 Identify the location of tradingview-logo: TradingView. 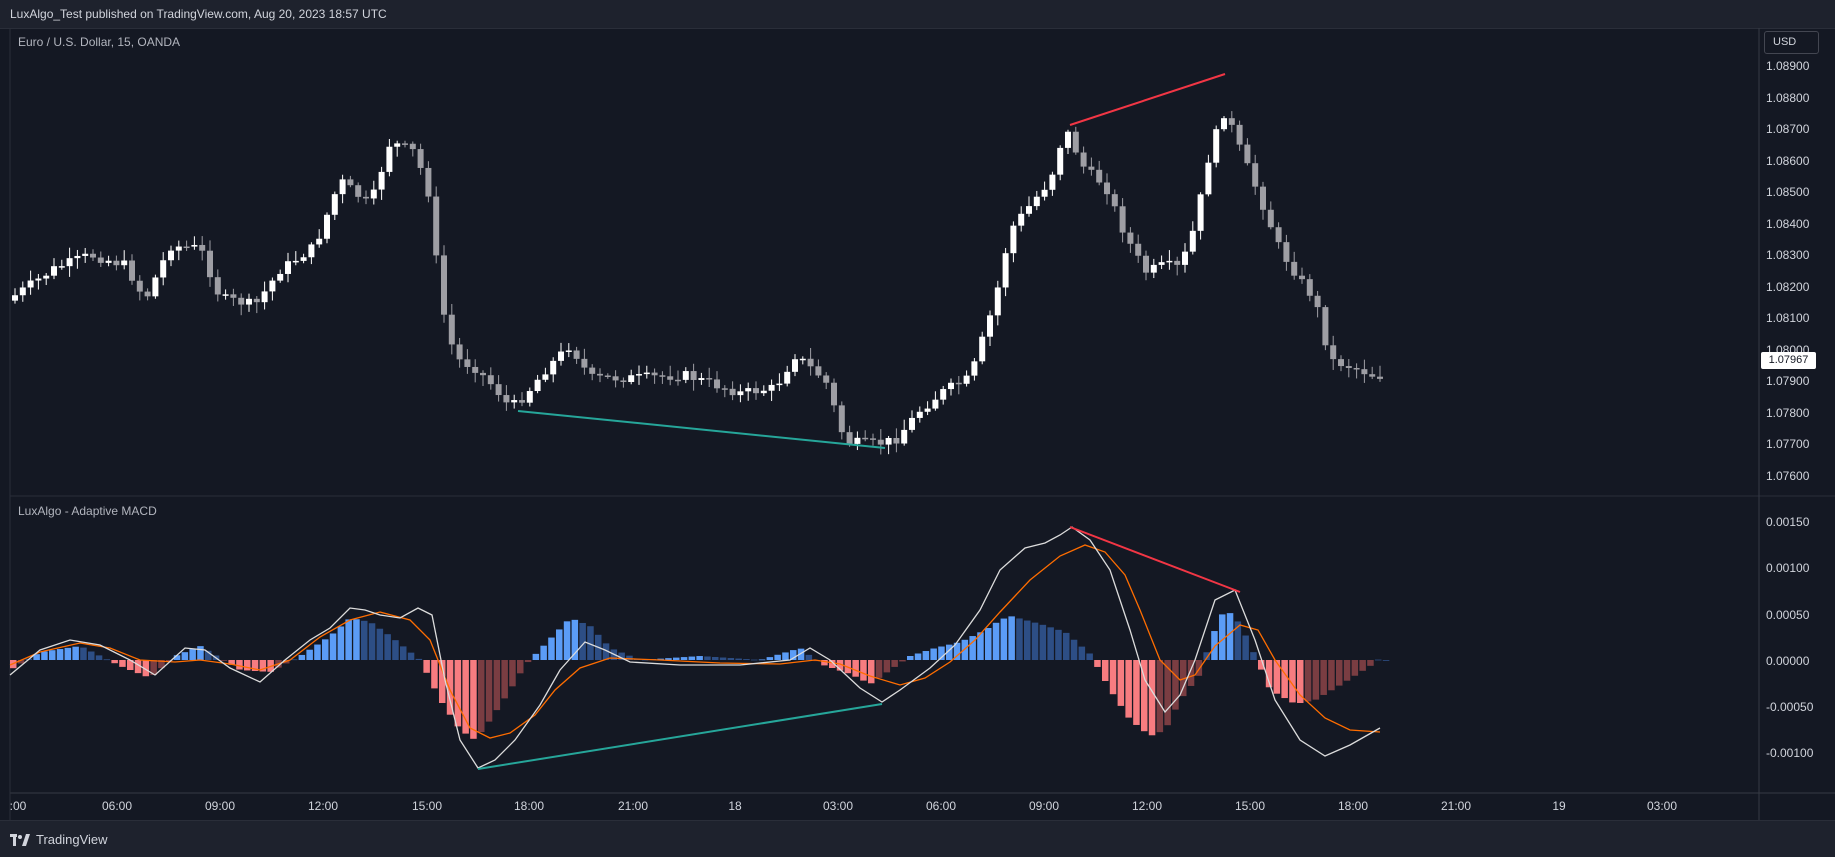
(59, 839).